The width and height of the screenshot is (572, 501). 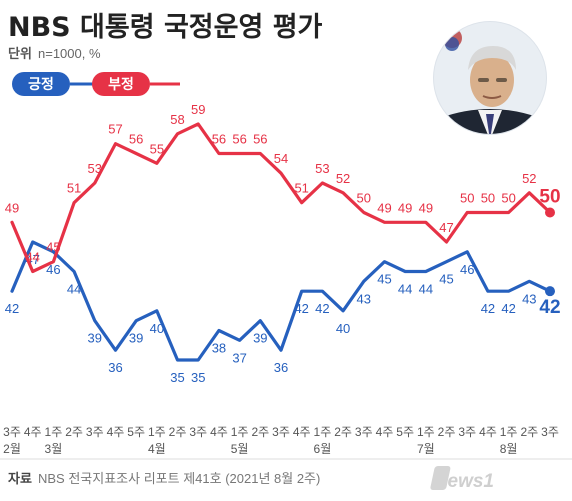 I want to click on data-label-negative: 57, so click(x=115, y=129).